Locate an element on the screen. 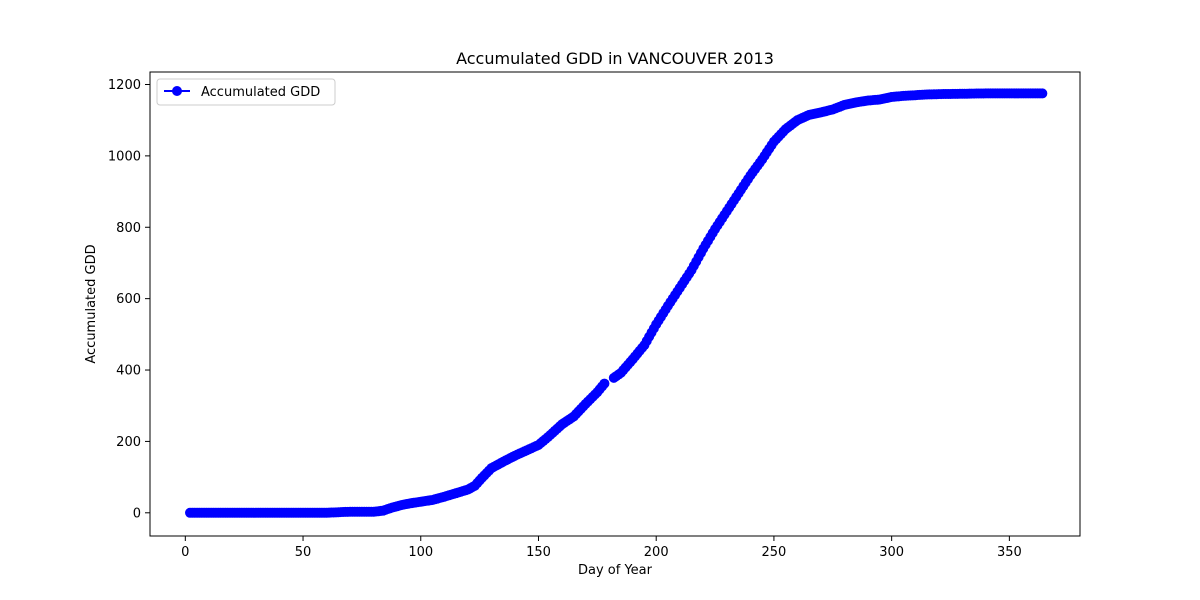  x-tick-label: 350 is located at coordinates (1009, 552).